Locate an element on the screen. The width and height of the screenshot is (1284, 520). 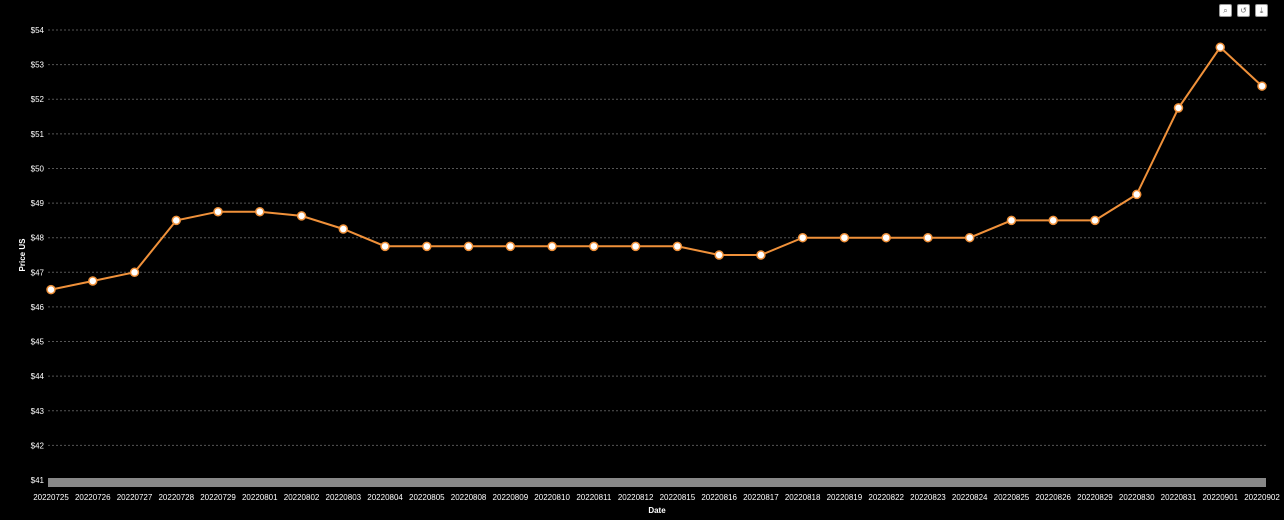
x-tick-label: 20220824 is located at coordinates (970, 497).